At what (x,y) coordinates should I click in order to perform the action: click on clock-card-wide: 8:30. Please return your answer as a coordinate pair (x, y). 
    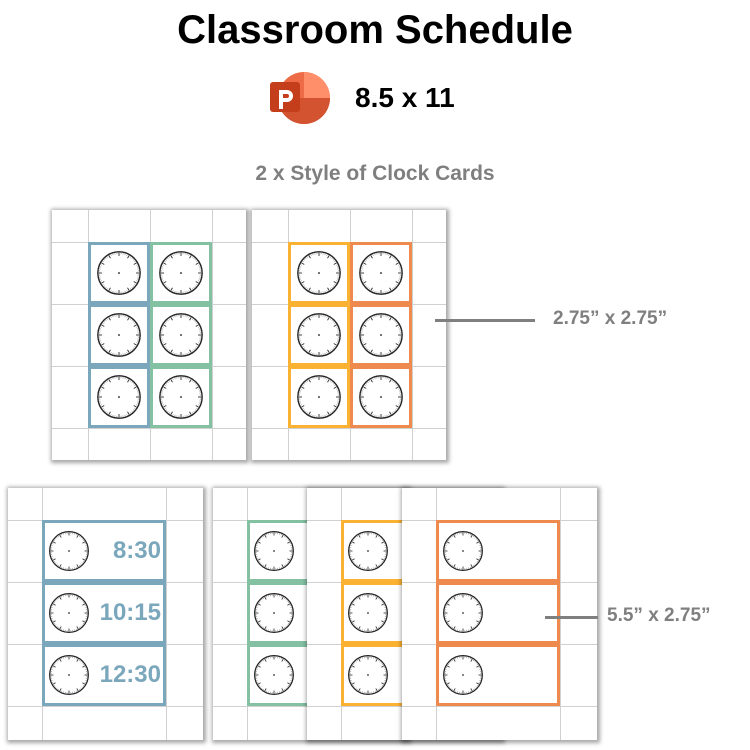
    Looking at the image, I should click on (104, 551).